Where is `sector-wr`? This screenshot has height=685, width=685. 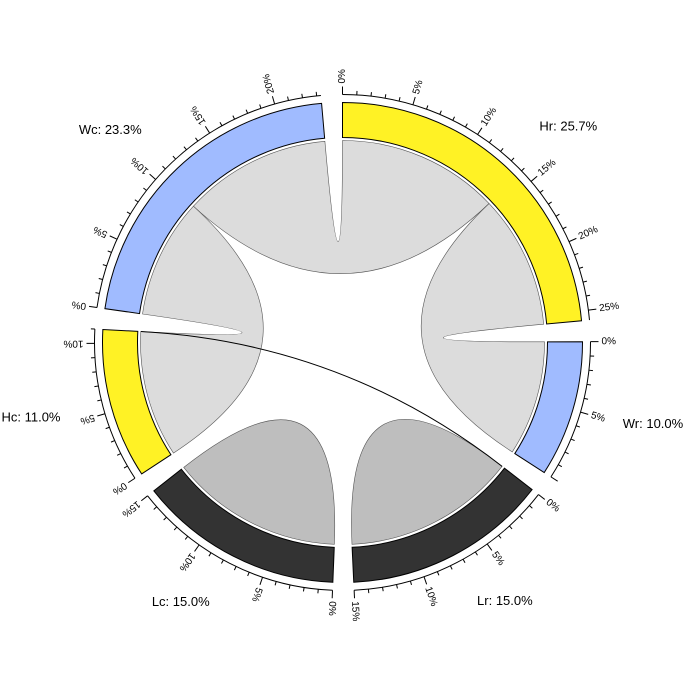
sector-wr is located at coordinates (549, 407).